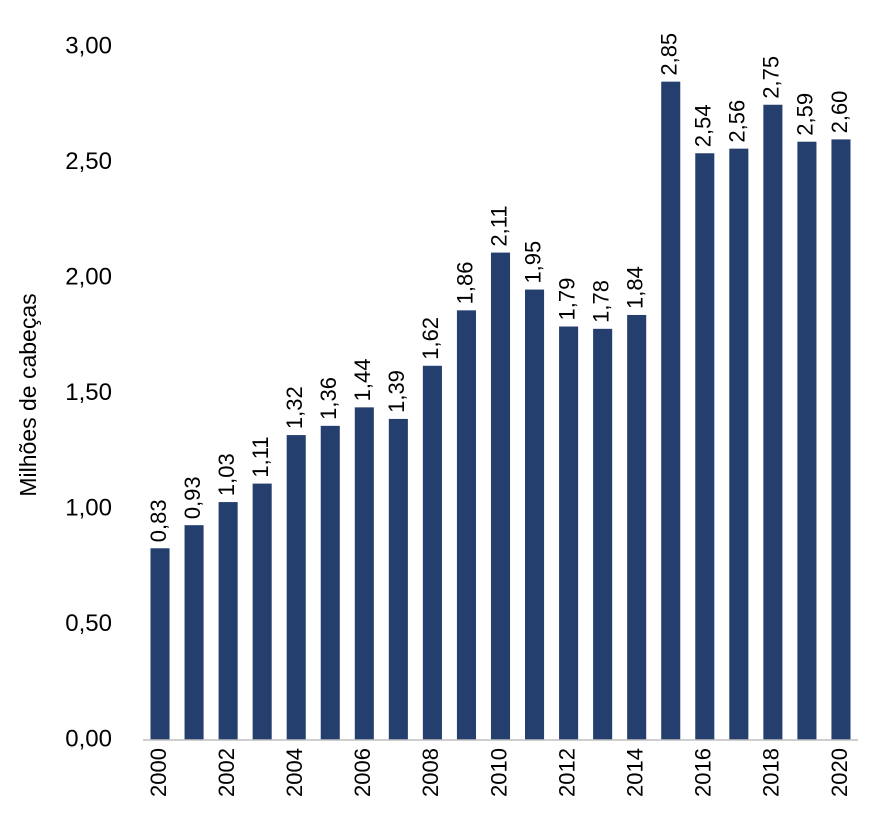  What do you see at coordinates (566, 772) in the screenshot?
I see `x-tick-label: 2012` at bounding box center [566, 772].